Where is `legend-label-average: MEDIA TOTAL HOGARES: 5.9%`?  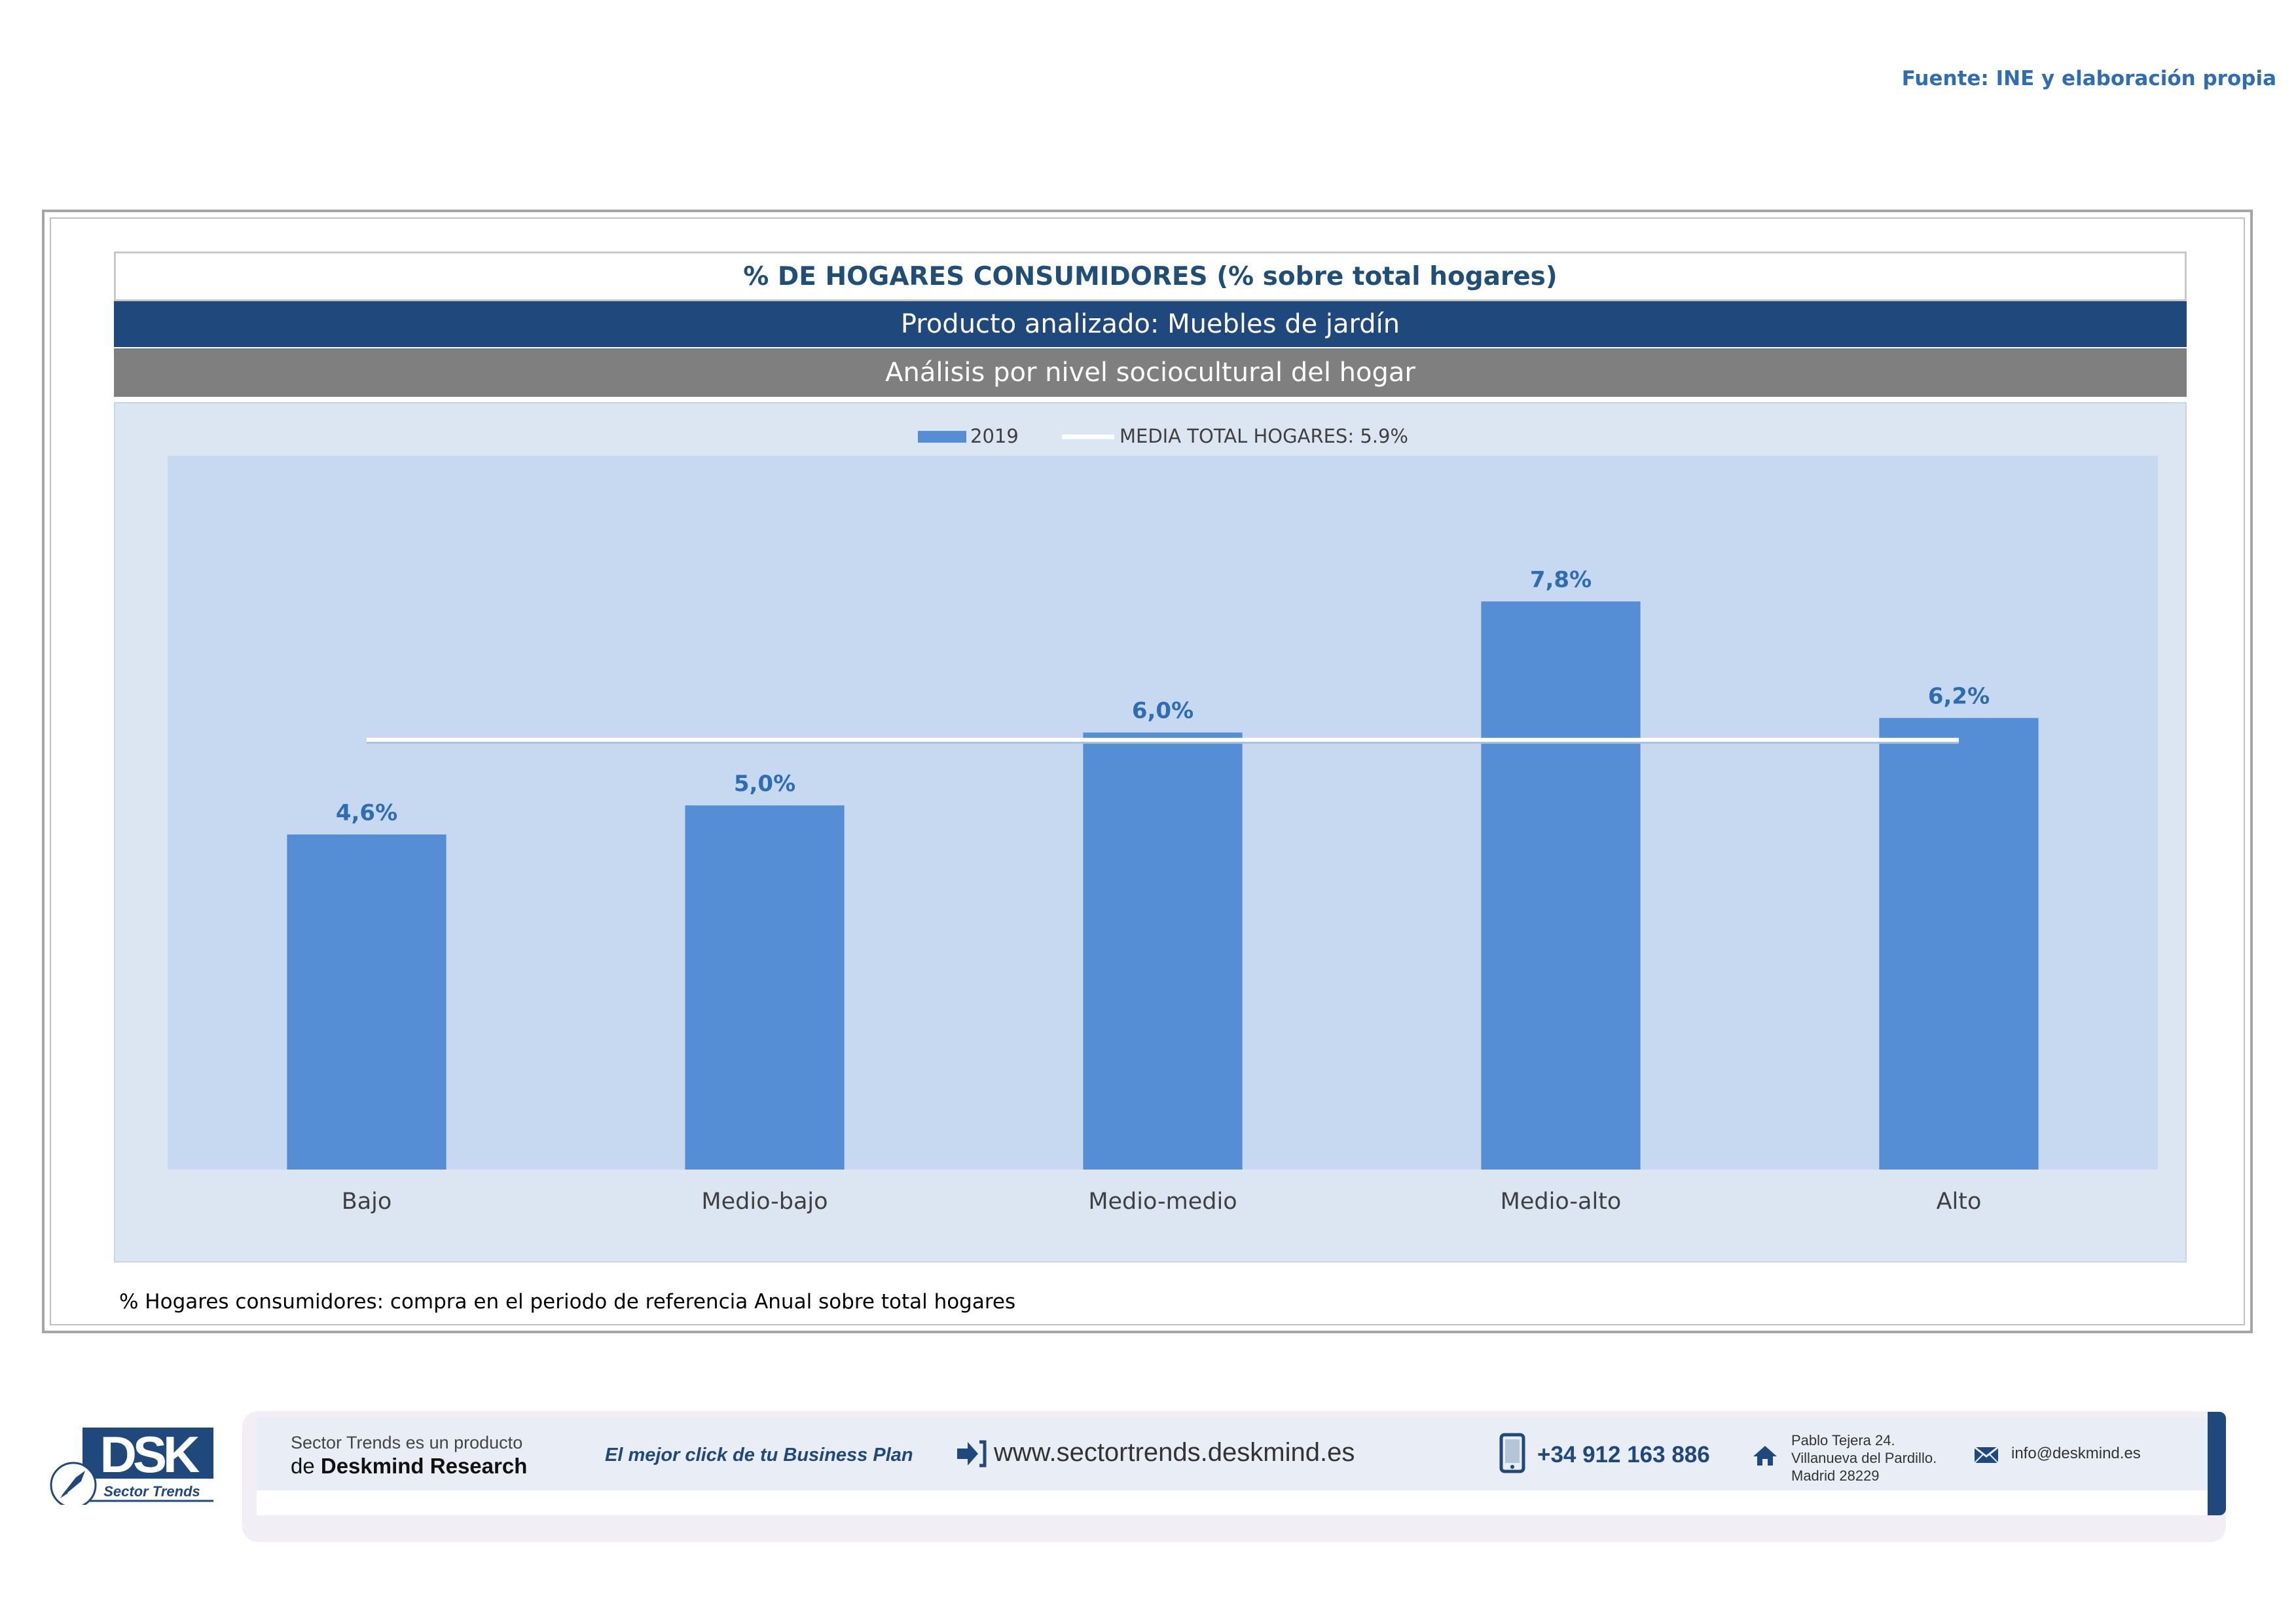 legend-label-average: MEDIA TOTAL HOGARES: 5.9% is located at coordinates (1264, 436).